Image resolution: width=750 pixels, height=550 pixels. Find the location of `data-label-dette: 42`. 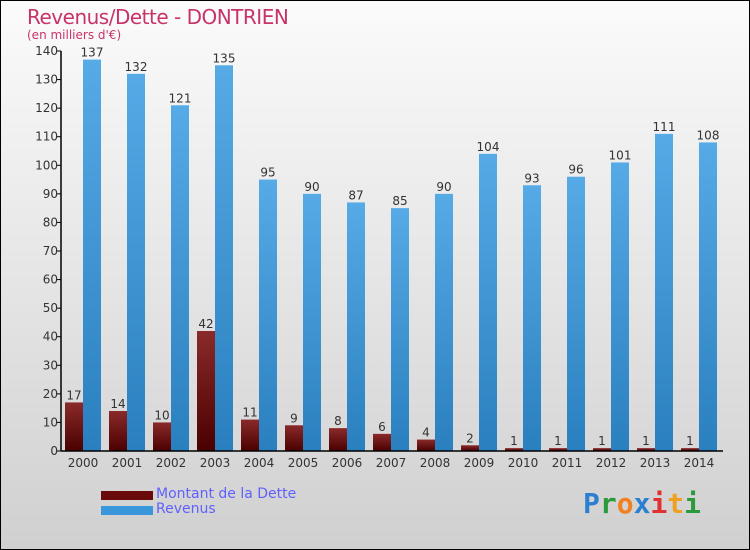

data-label-dette: 42 is located at coordinates (205, 324).